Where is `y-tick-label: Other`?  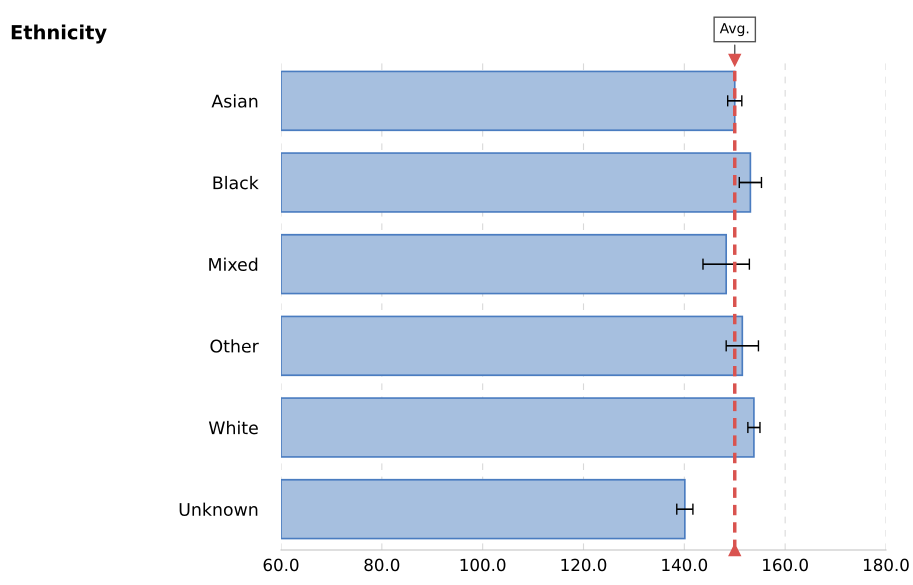 y-tick-label: Other is located at coordinates (234, 346).